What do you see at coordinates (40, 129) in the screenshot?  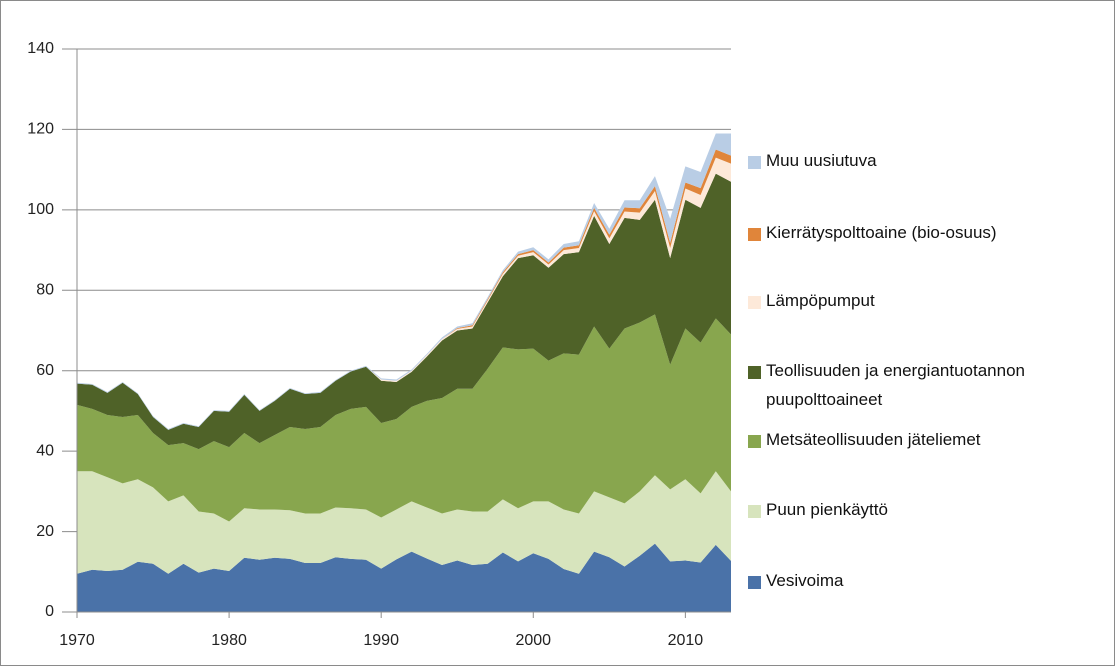 I see `y-tick-label: 120` at bounding box center [40, 129].